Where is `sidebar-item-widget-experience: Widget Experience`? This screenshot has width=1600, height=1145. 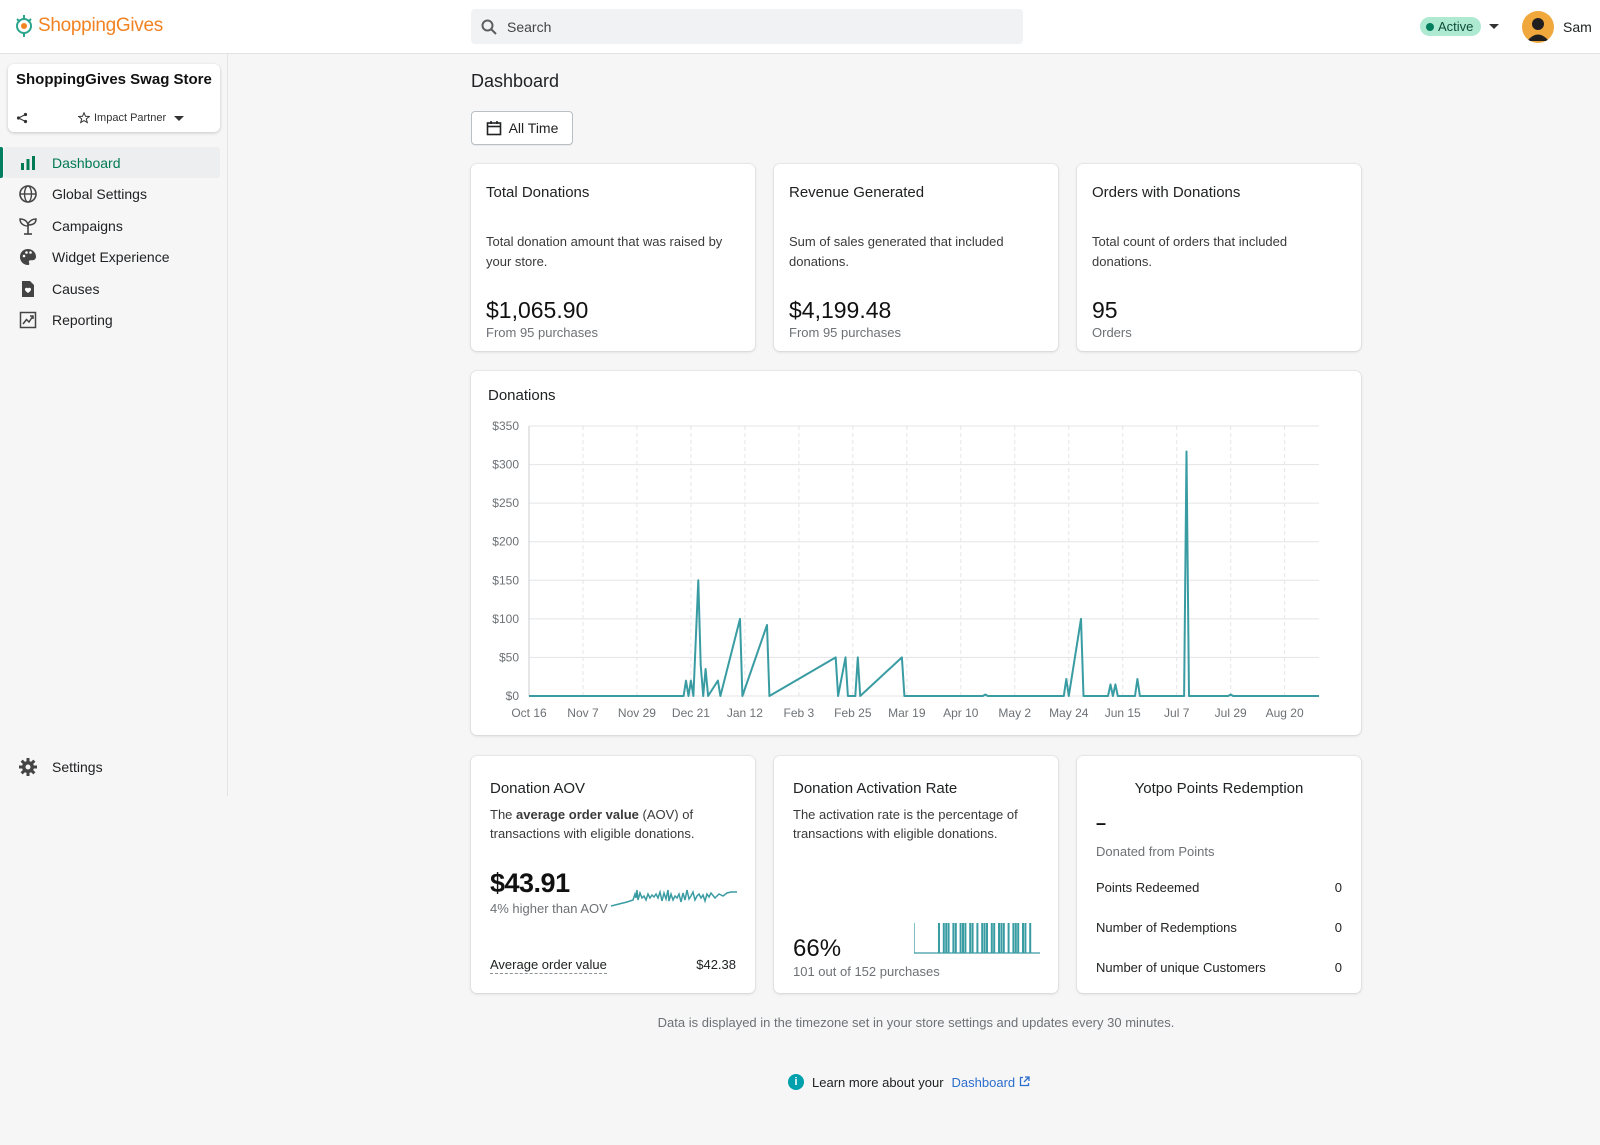
sidebar-item-widget-experience: Widget Experience is located at coordinates (114, 257).